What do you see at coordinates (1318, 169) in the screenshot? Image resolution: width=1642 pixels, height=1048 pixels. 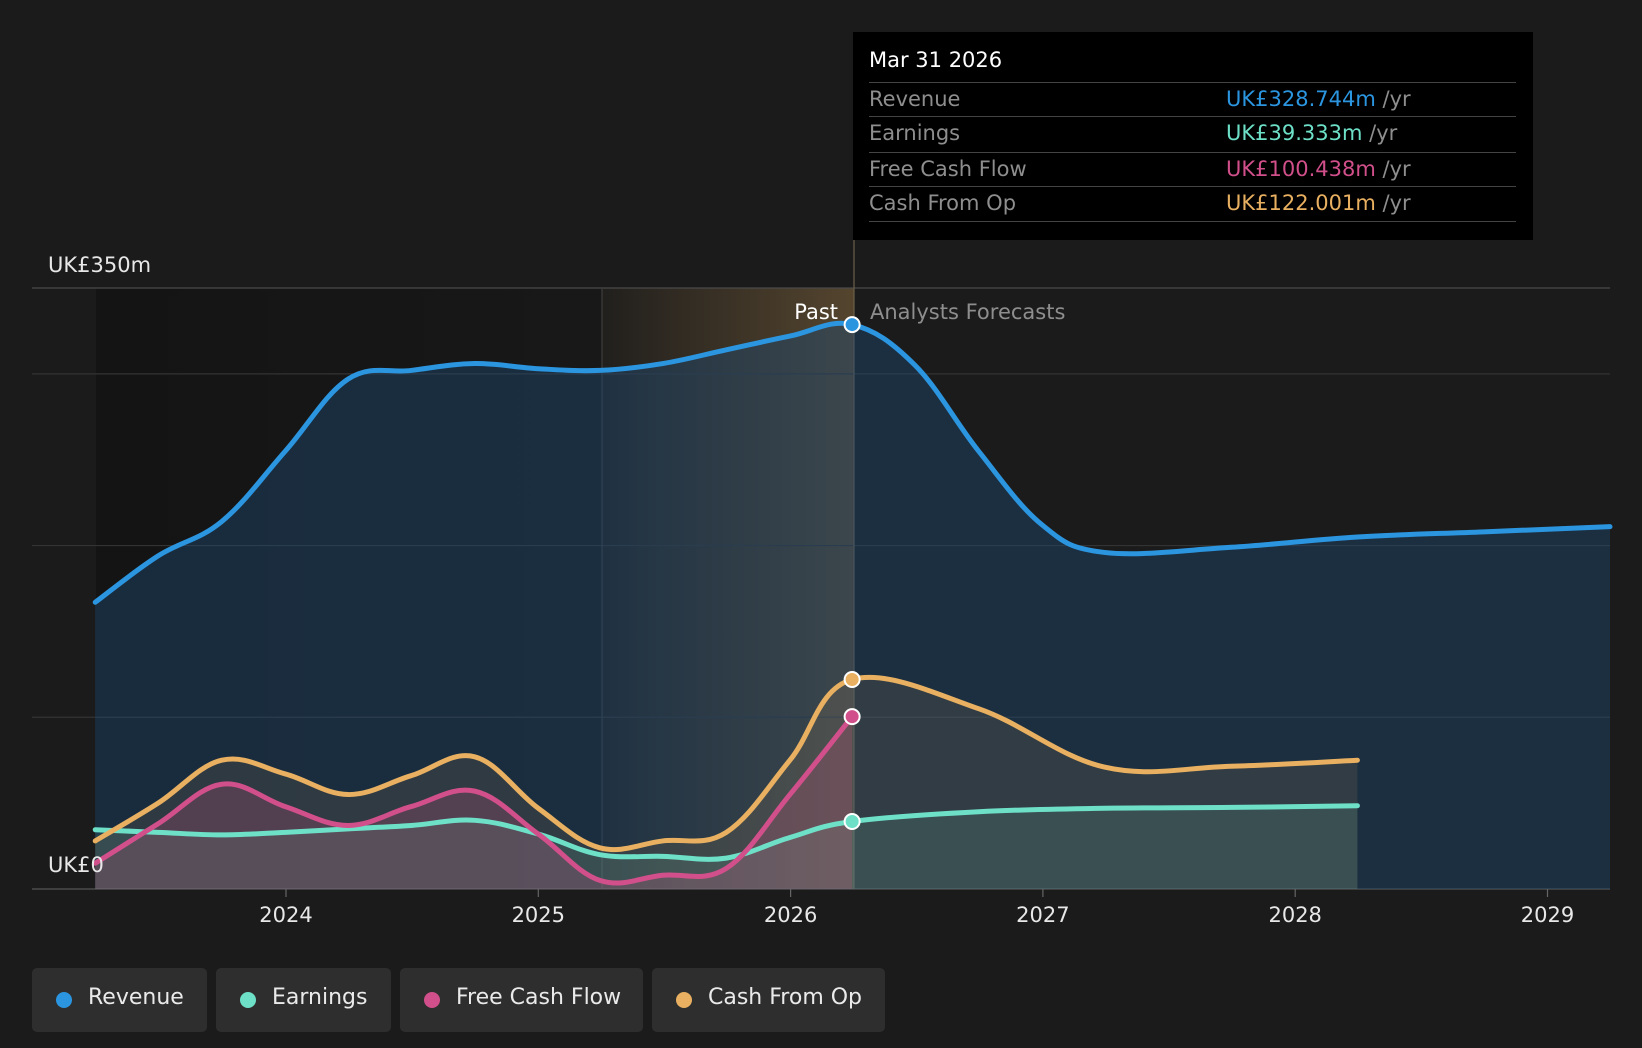 I see `tooltip-value: UK£100.438m /yr` at bounding box center [1318, 169].